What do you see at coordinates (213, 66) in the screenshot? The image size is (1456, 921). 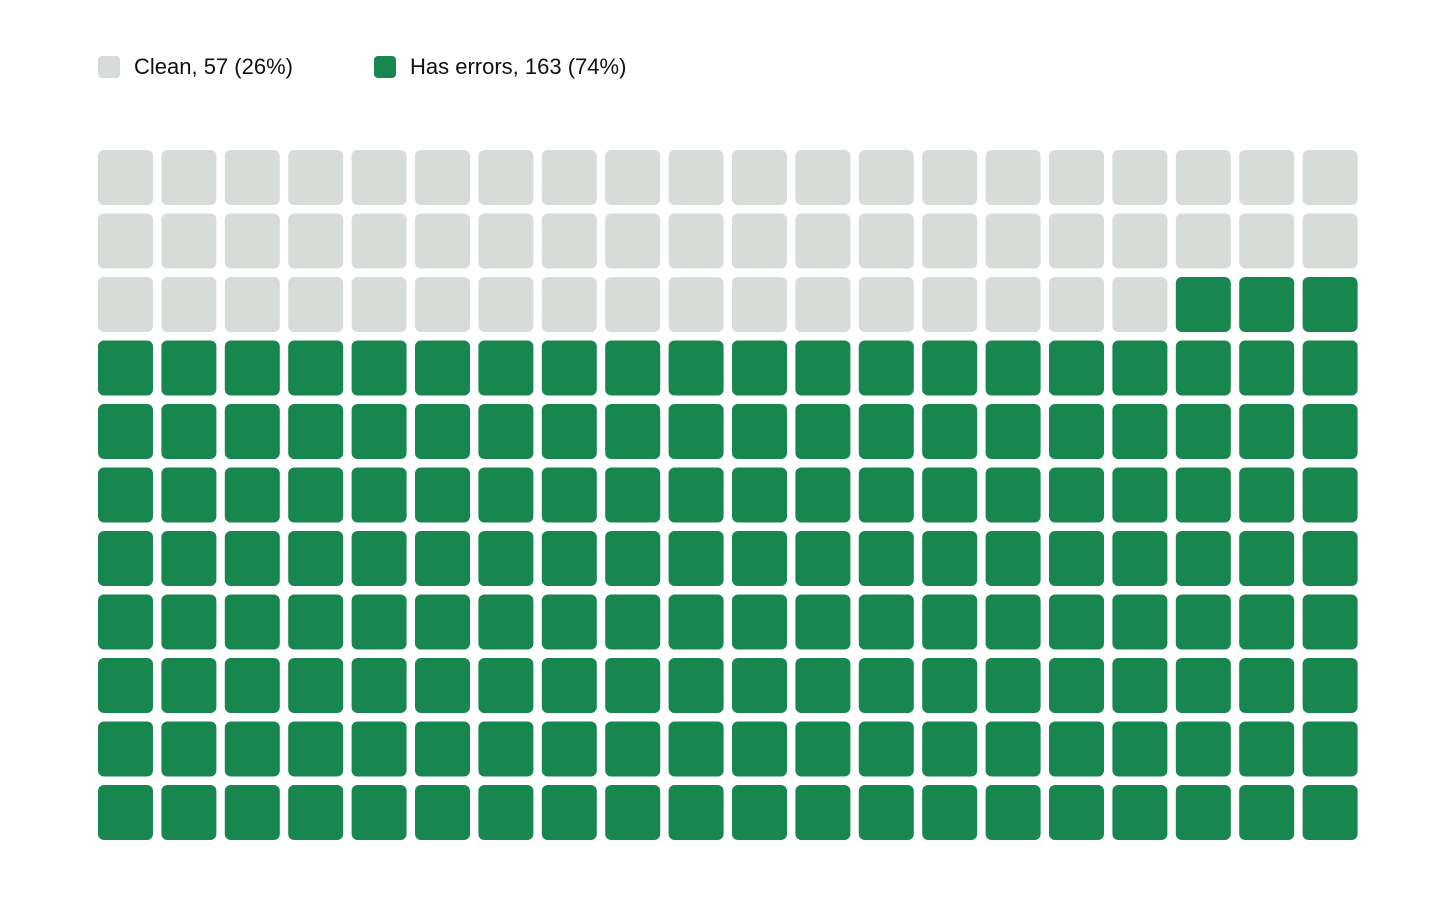 I see `legend-label: Clean, 57 (26%)` at bounding box center [213, 66].